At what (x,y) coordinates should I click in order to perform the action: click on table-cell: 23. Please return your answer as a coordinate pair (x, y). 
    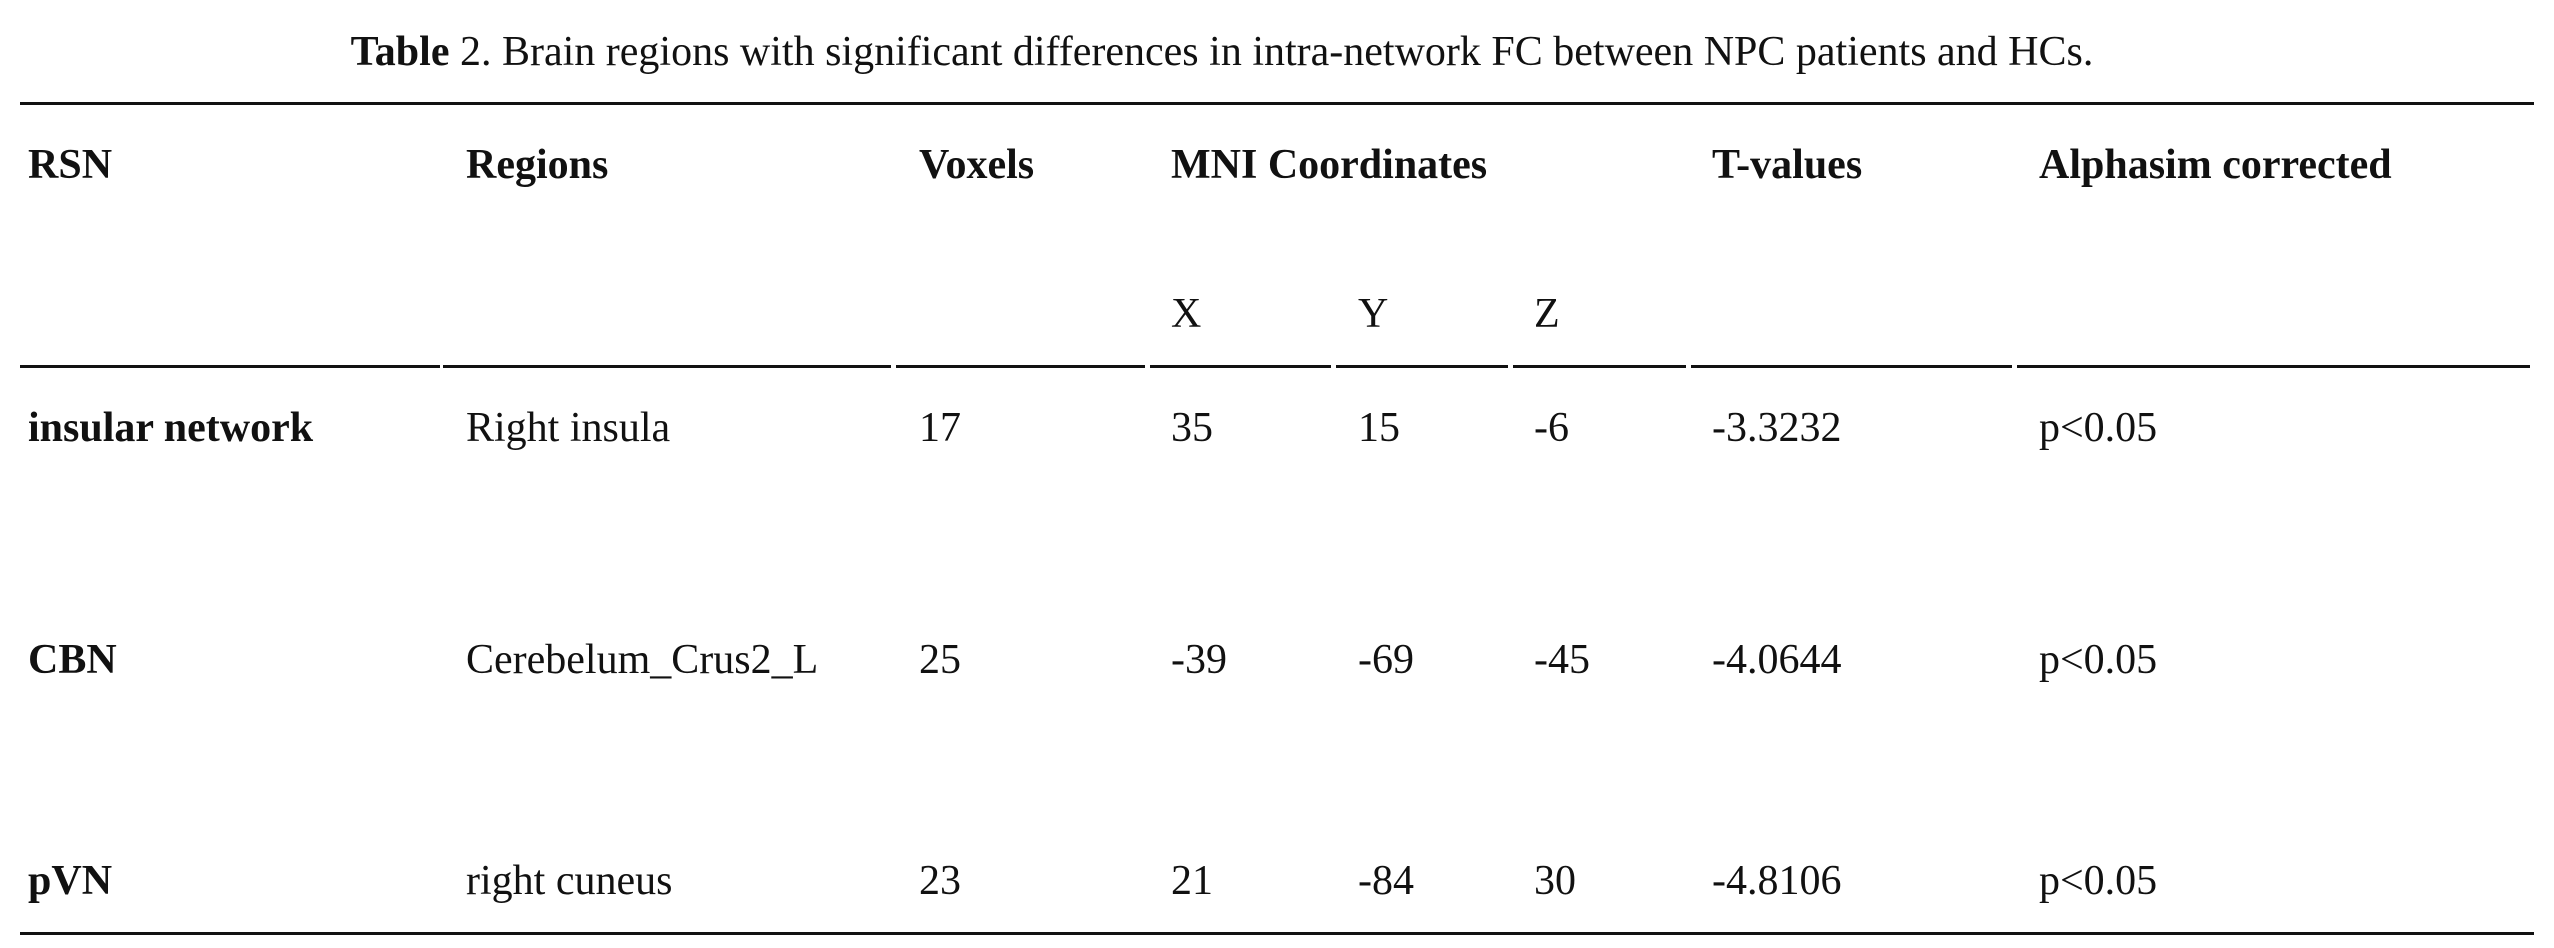
    Looking at the image, I should click on (940, 881).